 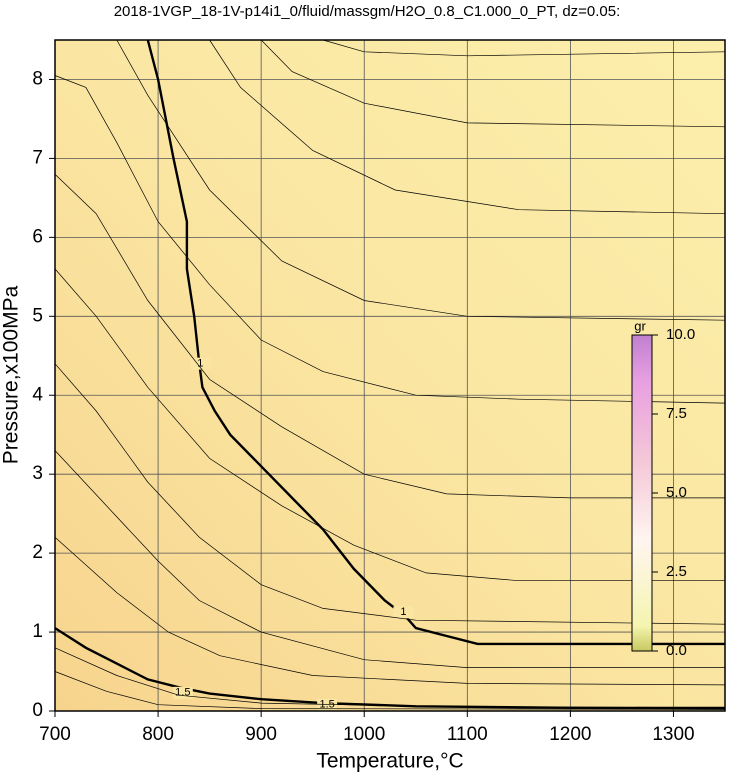 What do you see at coordinates (676, 413) in the screenshot?
I see `colorbar-tick-label: 7.5` at bounding box center [676, 413].